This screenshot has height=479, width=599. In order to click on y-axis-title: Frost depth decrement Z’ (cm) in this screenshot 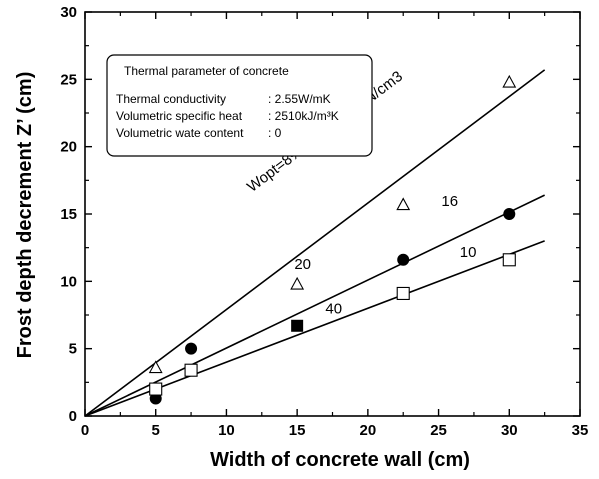, I will do `click(25, 215)`.